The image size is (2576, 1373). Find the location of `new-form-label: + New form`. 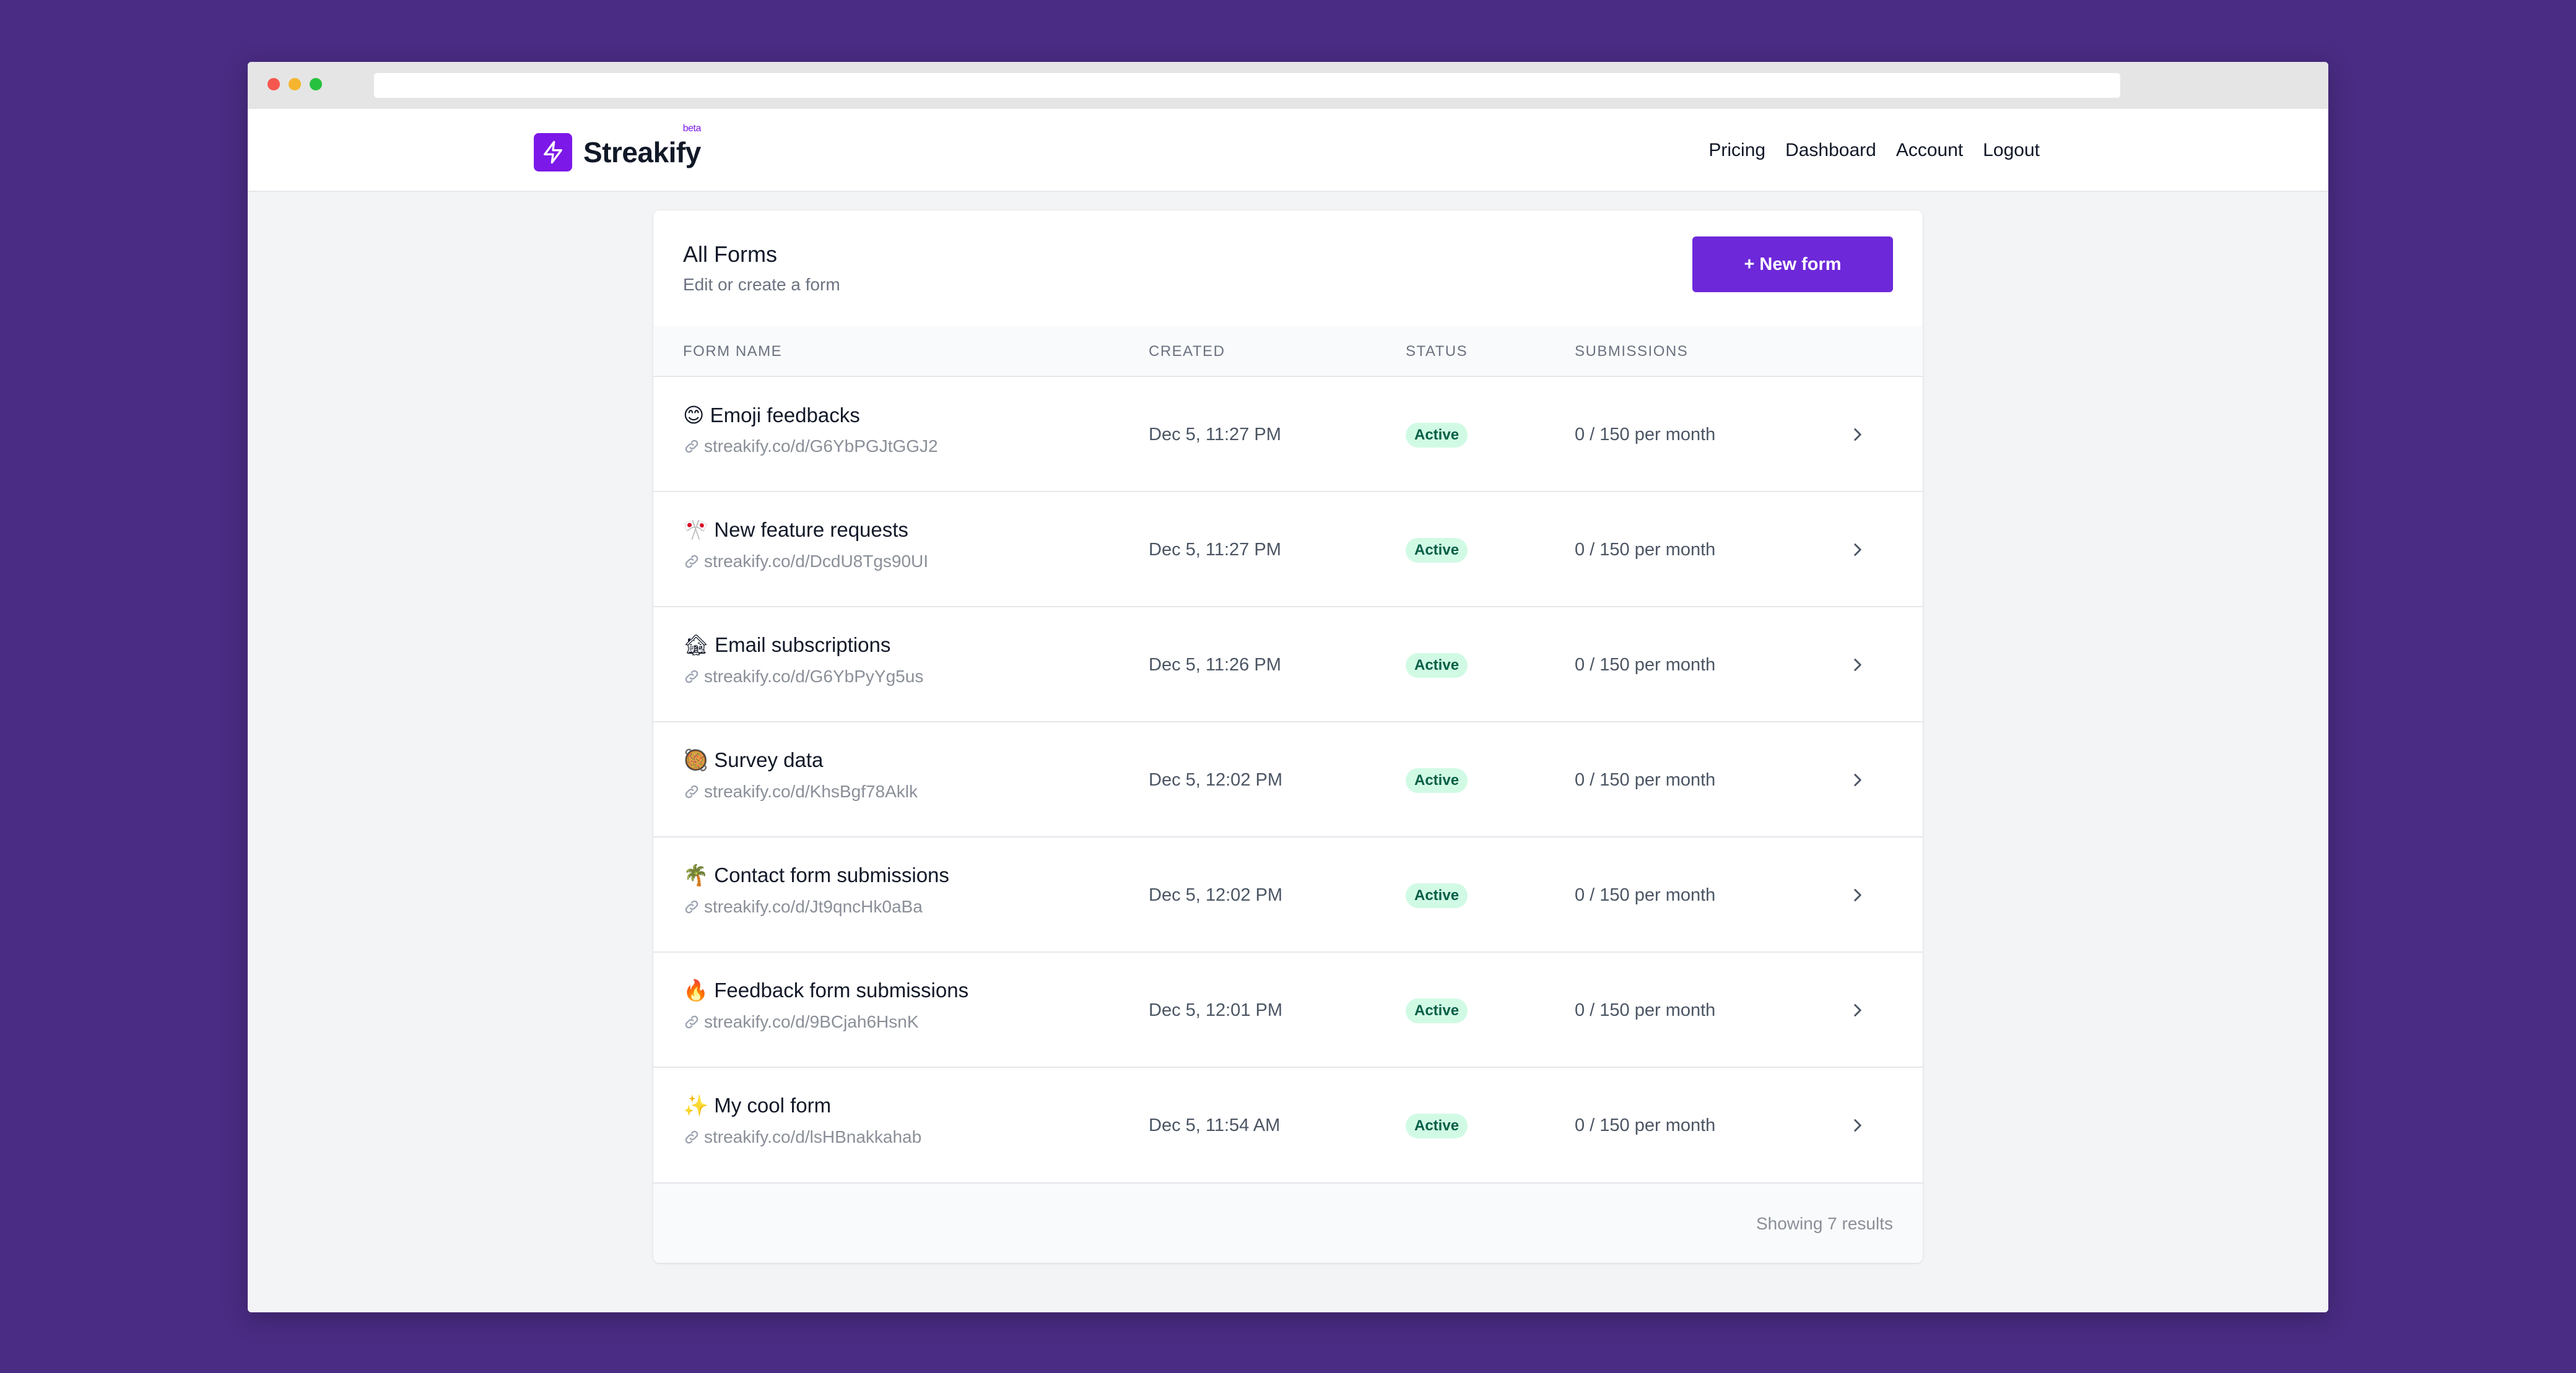

new-form-label: + New form is located at coordinates (1793, 264).